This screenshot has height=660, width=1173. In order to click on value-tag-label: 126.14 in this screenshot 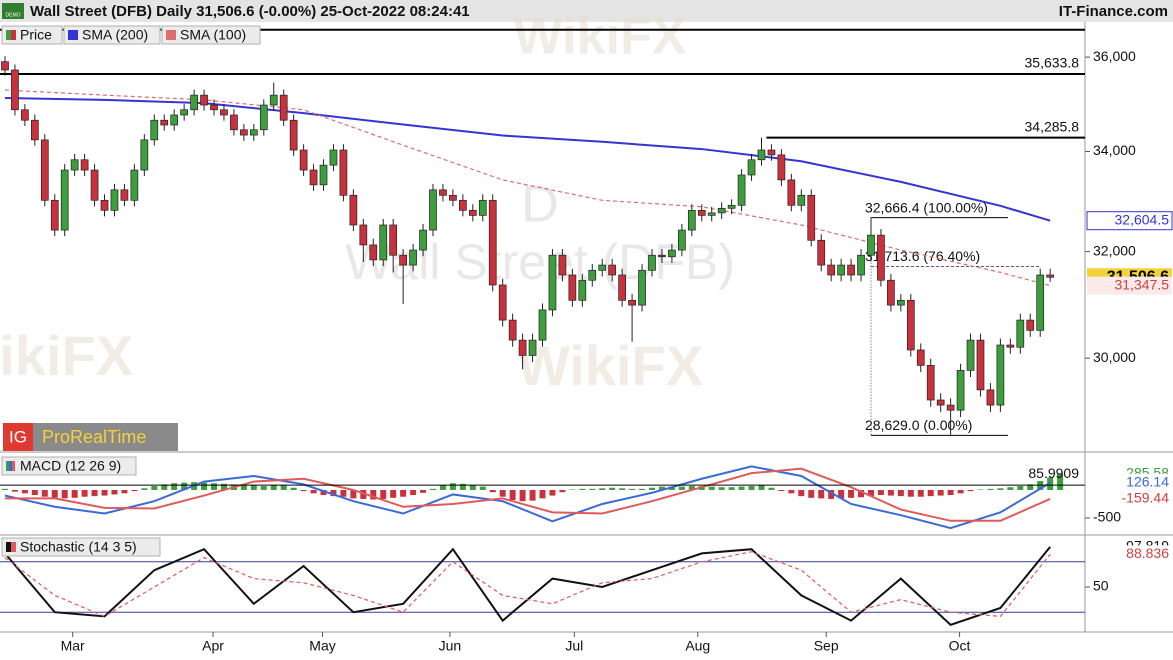, I will do `click(1147, 482)`.